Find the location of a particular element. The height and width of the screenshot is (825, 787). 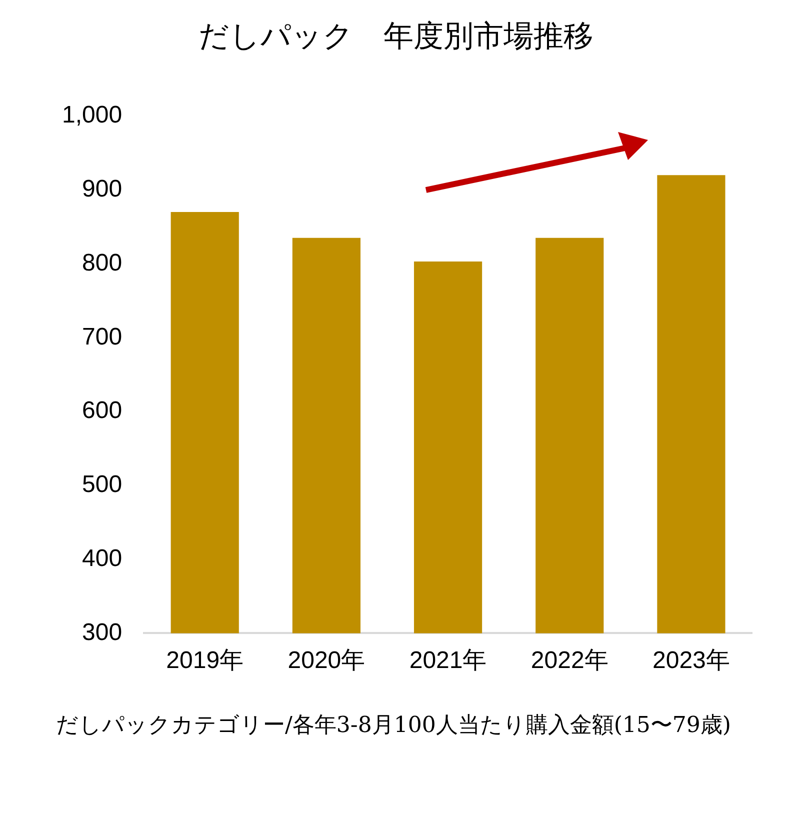

y-tick-label: 700 is located at coordinates (102, 336).